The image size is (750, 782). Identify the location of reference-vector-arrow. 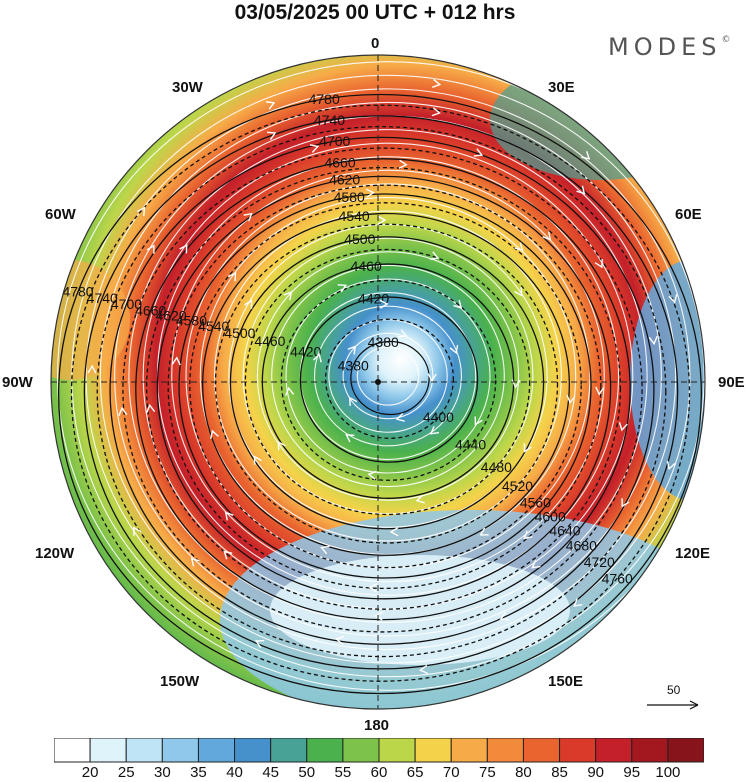
(673, 705).